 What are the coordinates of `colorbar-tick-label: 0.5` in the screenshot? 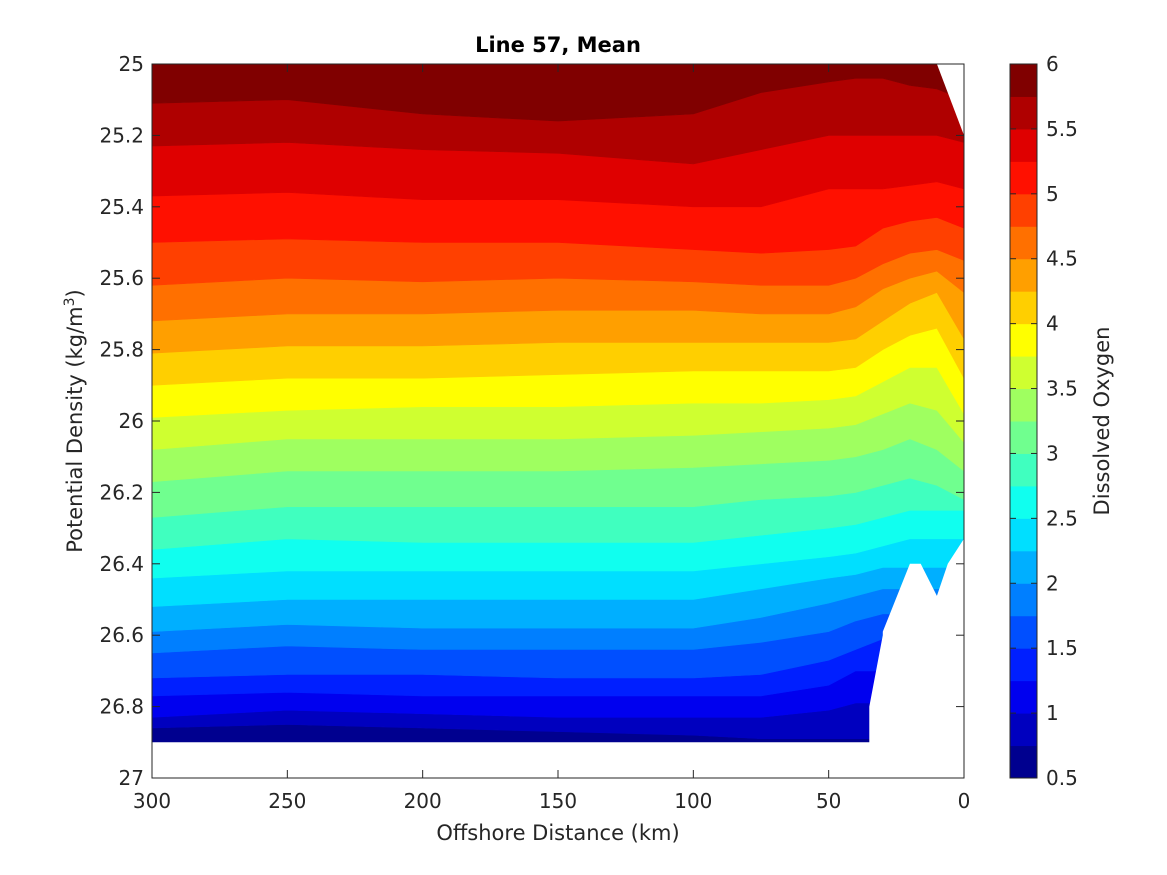 It's located at (1062, 778).